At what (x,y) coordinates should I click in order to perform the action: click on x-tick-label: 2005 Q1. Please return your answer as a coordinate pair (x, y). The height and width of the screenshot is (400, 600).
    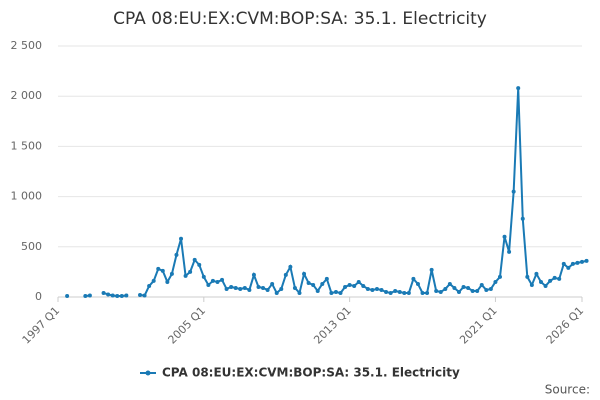
    Looking at the image, I should click on (187, 325).